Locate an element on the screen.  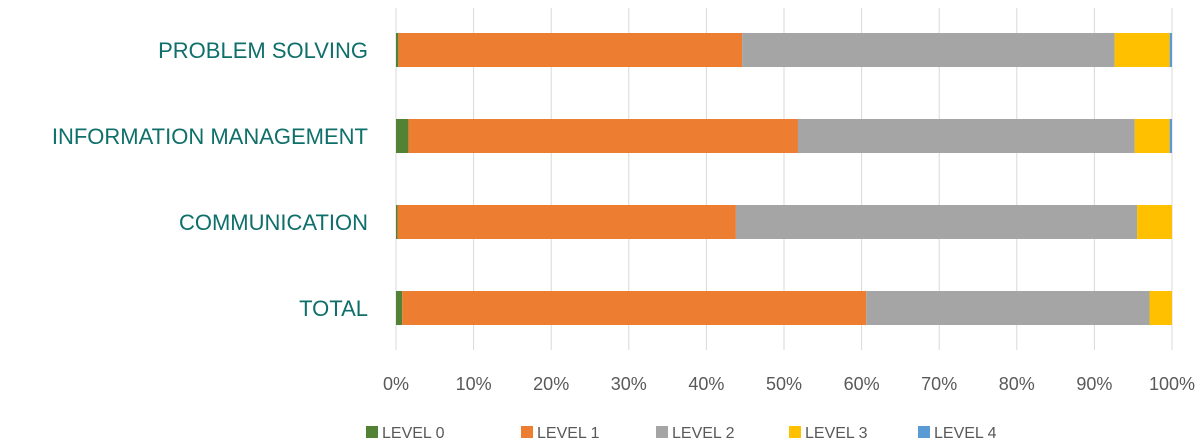
legend-label: LEVEL 2 is located at coordinates (703, 433).